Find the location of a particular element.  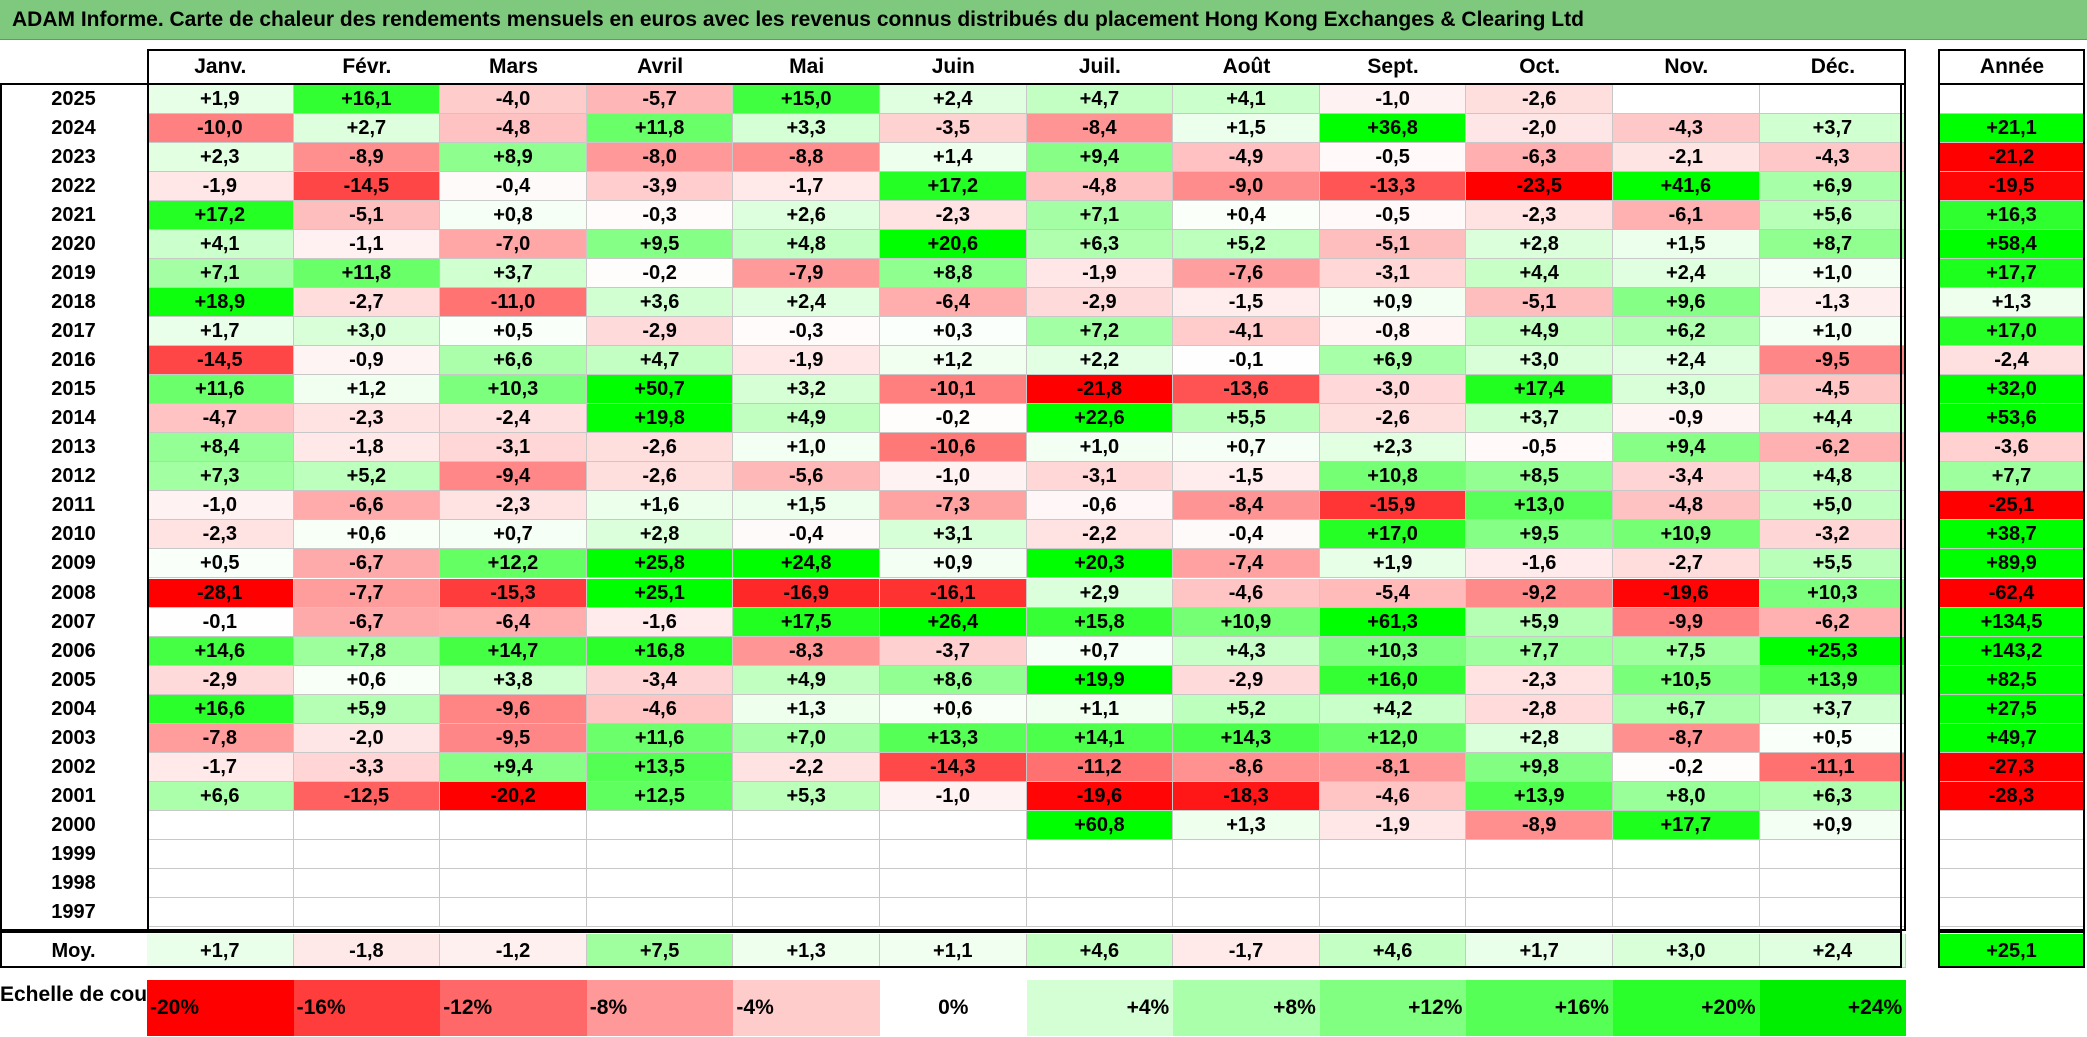

average-cell: +4,6 is located at coordinates (1100, 951).